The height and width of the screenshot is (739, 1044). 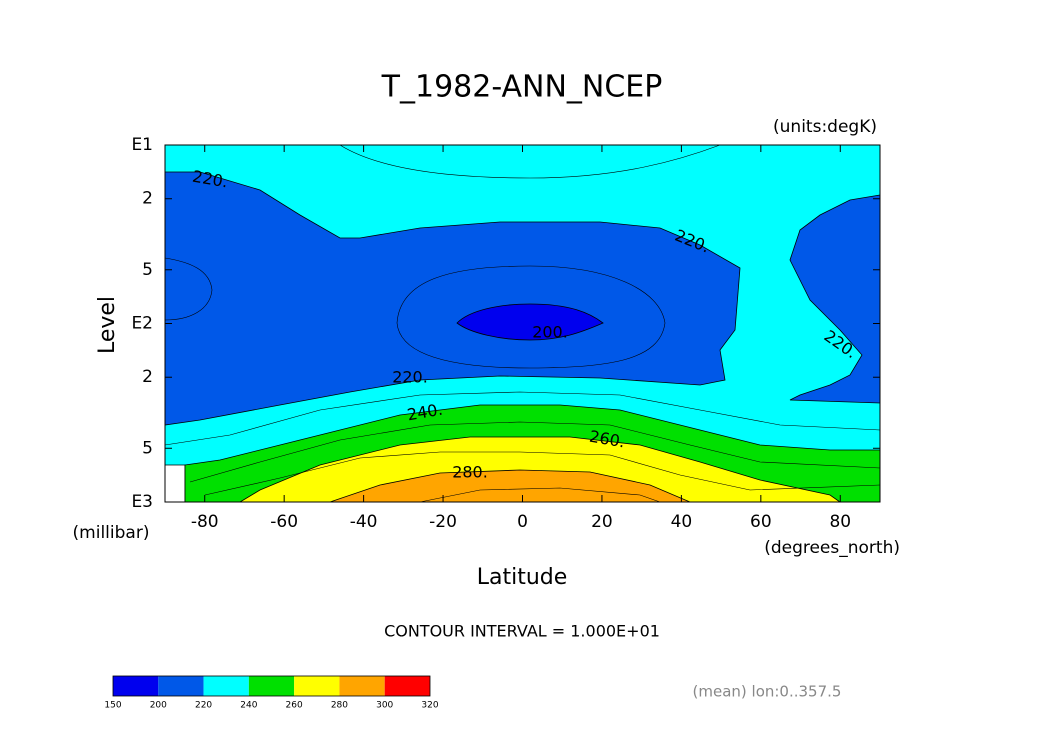 I want to click on x-tick-label: -80, so click(x=205, y=522).